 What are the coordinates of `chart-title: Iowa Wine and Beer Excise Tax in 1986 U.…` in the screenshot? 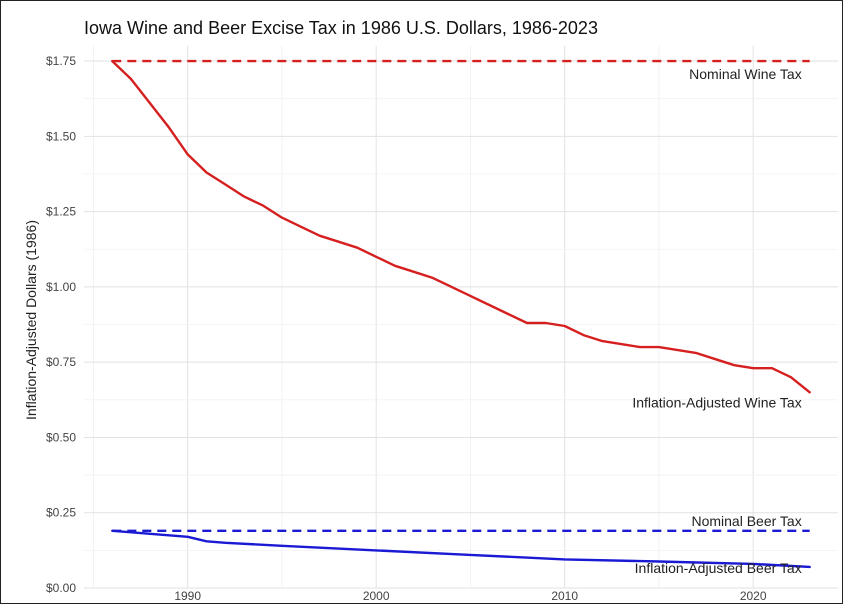 It's located at (341, 28).